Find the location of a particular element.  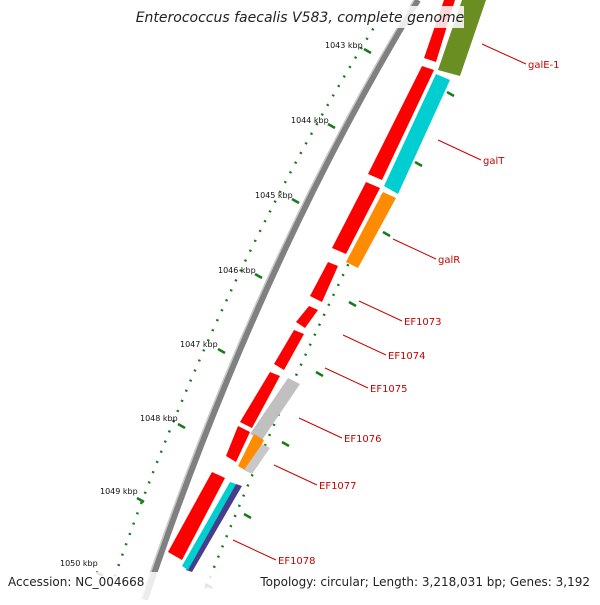

kbp-label: 1048 kbp is located at coordinates (159, 418).